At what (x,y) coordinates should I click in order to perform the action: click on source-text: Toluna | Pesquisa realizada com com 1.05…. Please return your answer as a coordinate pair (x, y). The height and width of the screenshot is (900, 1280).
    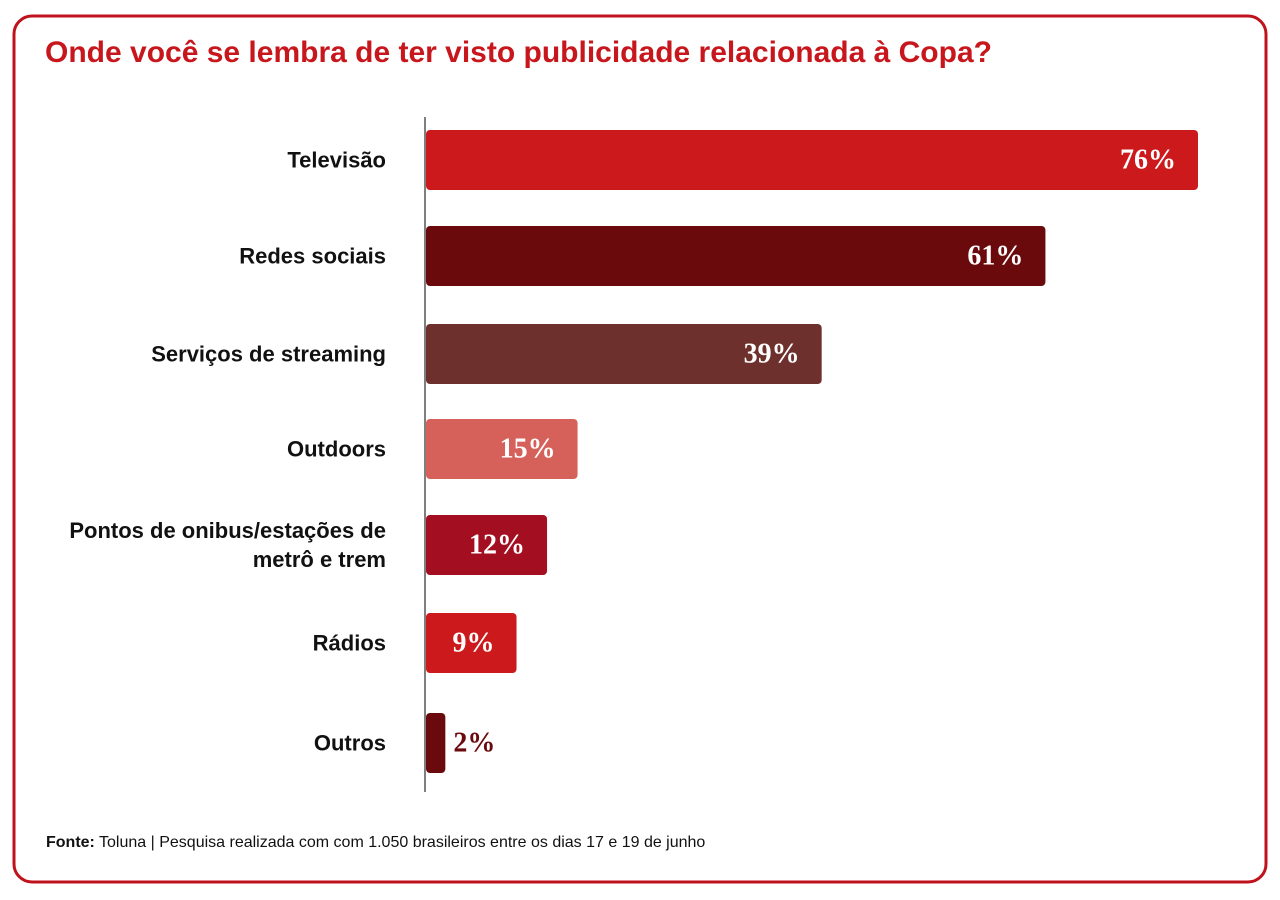
    Looking at the image, I should click on (402, 842).